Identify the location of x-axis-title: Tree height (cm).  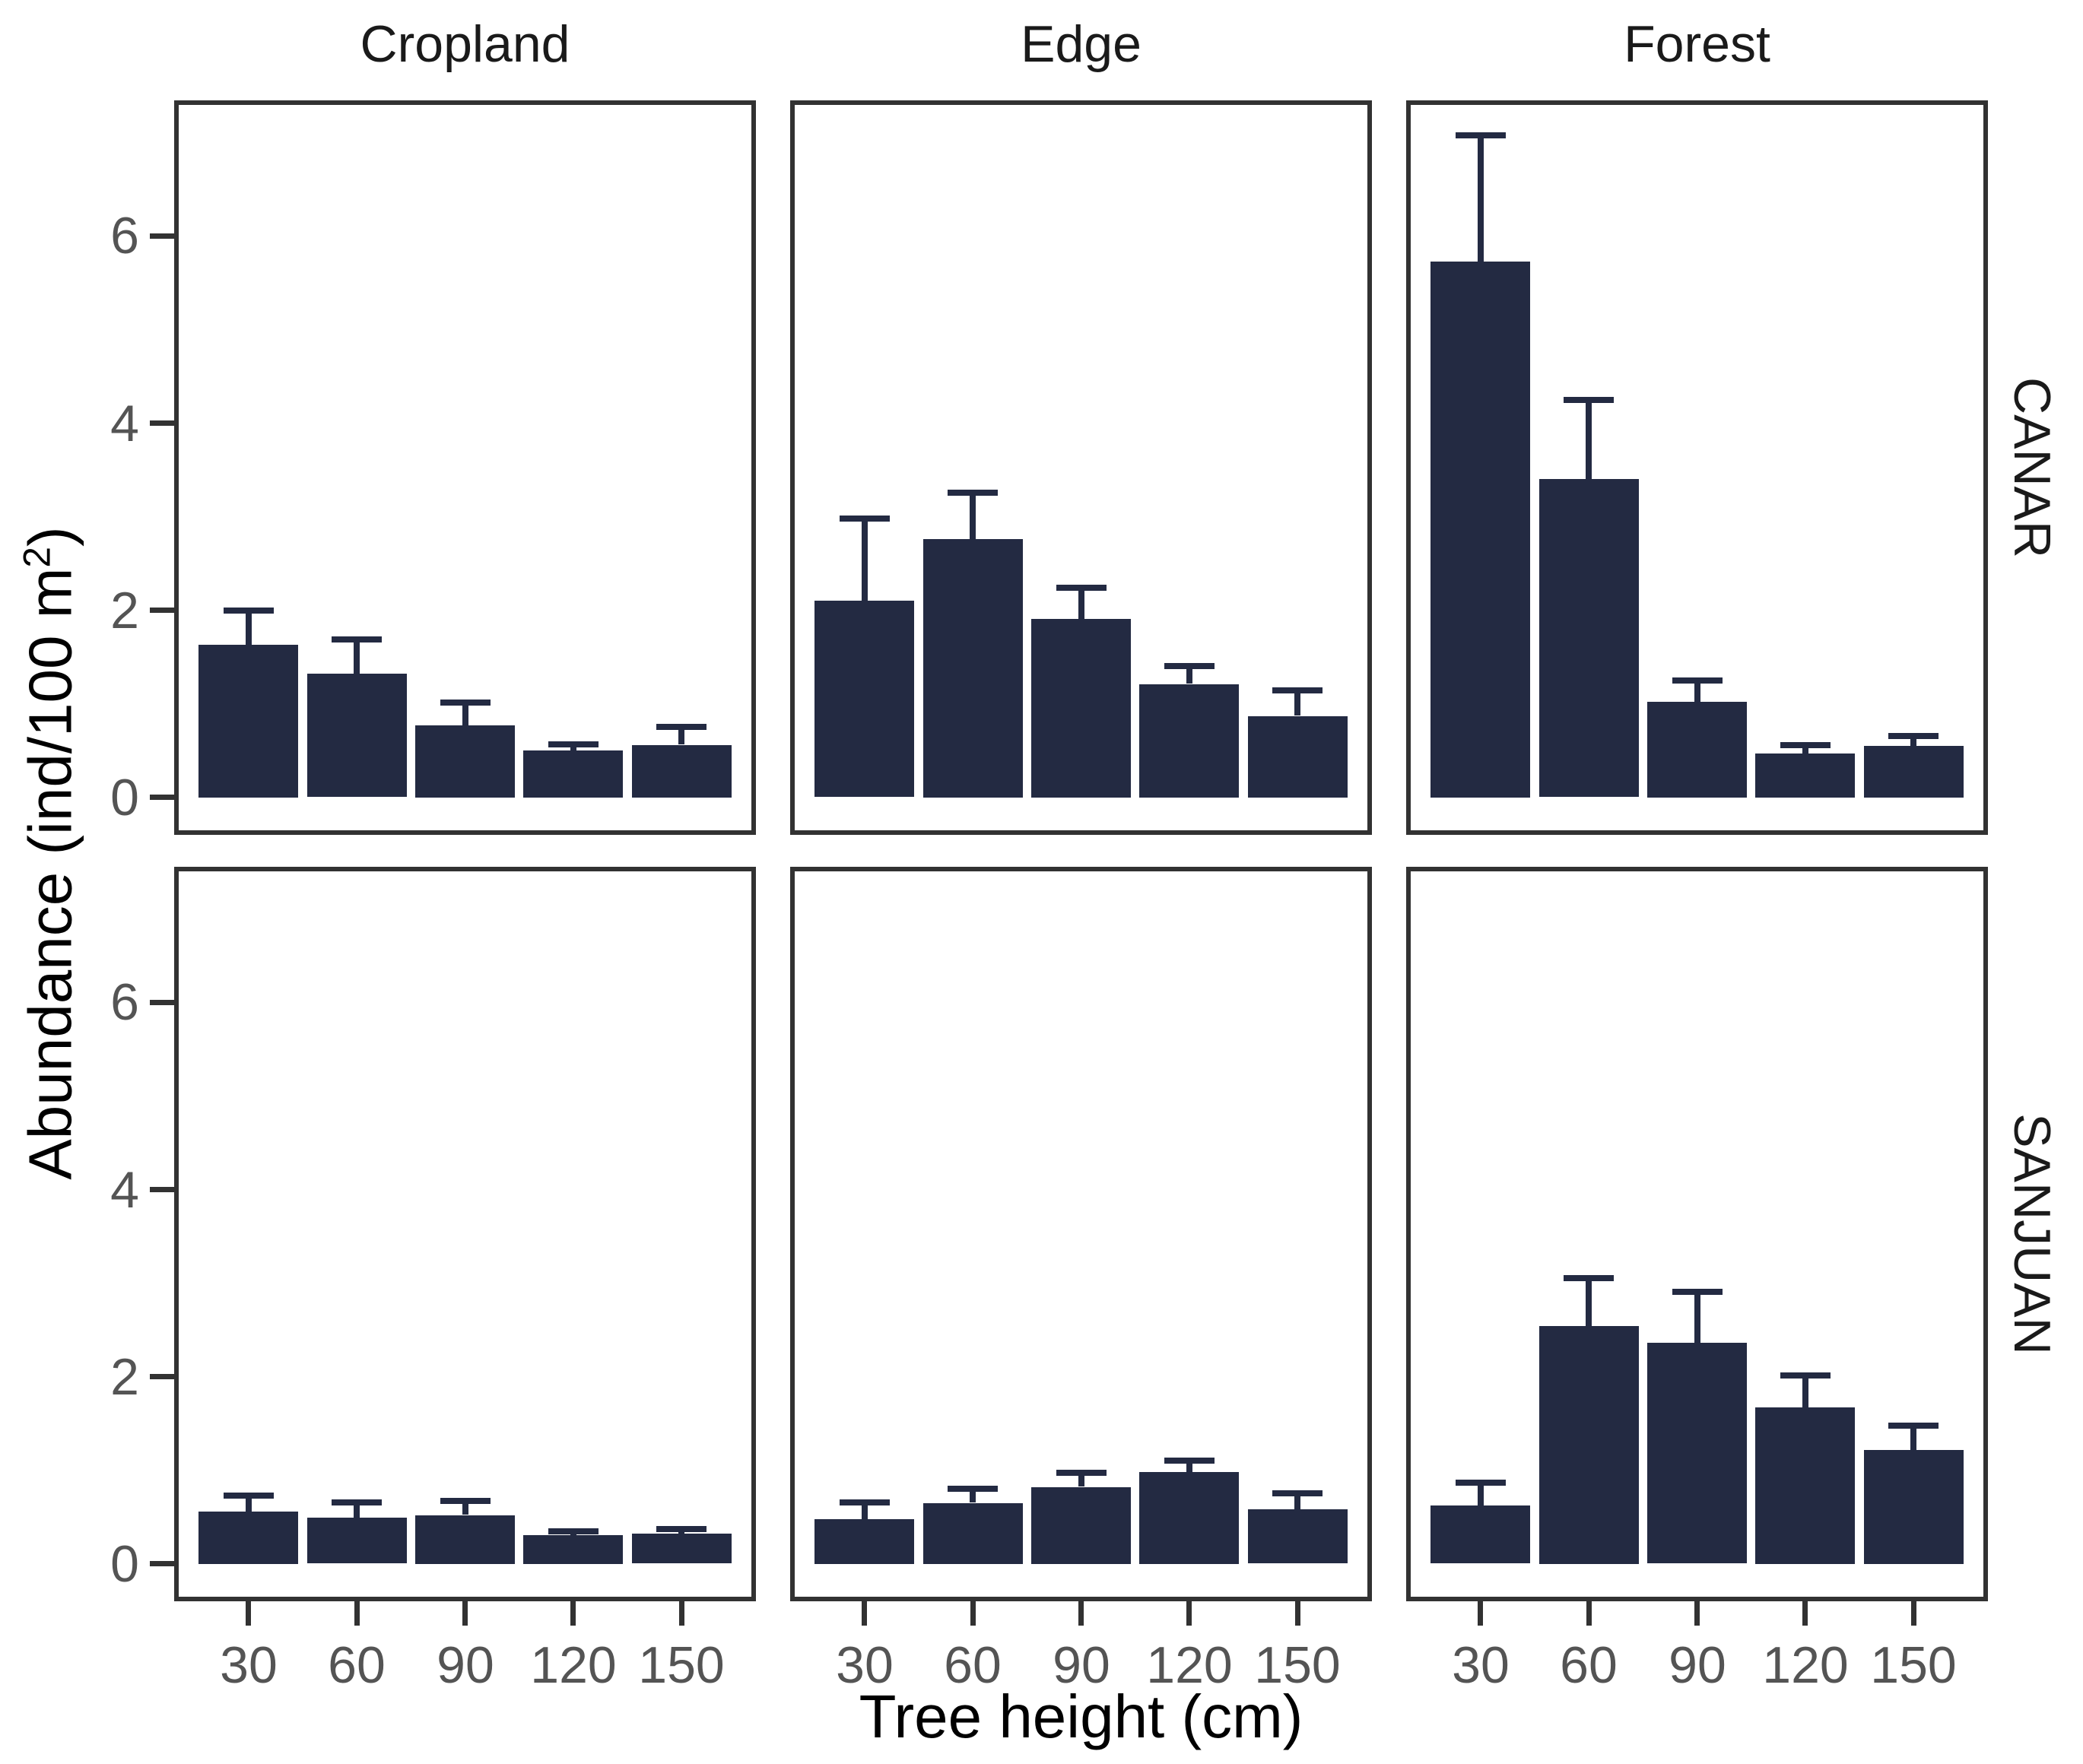
(1081, 1717).